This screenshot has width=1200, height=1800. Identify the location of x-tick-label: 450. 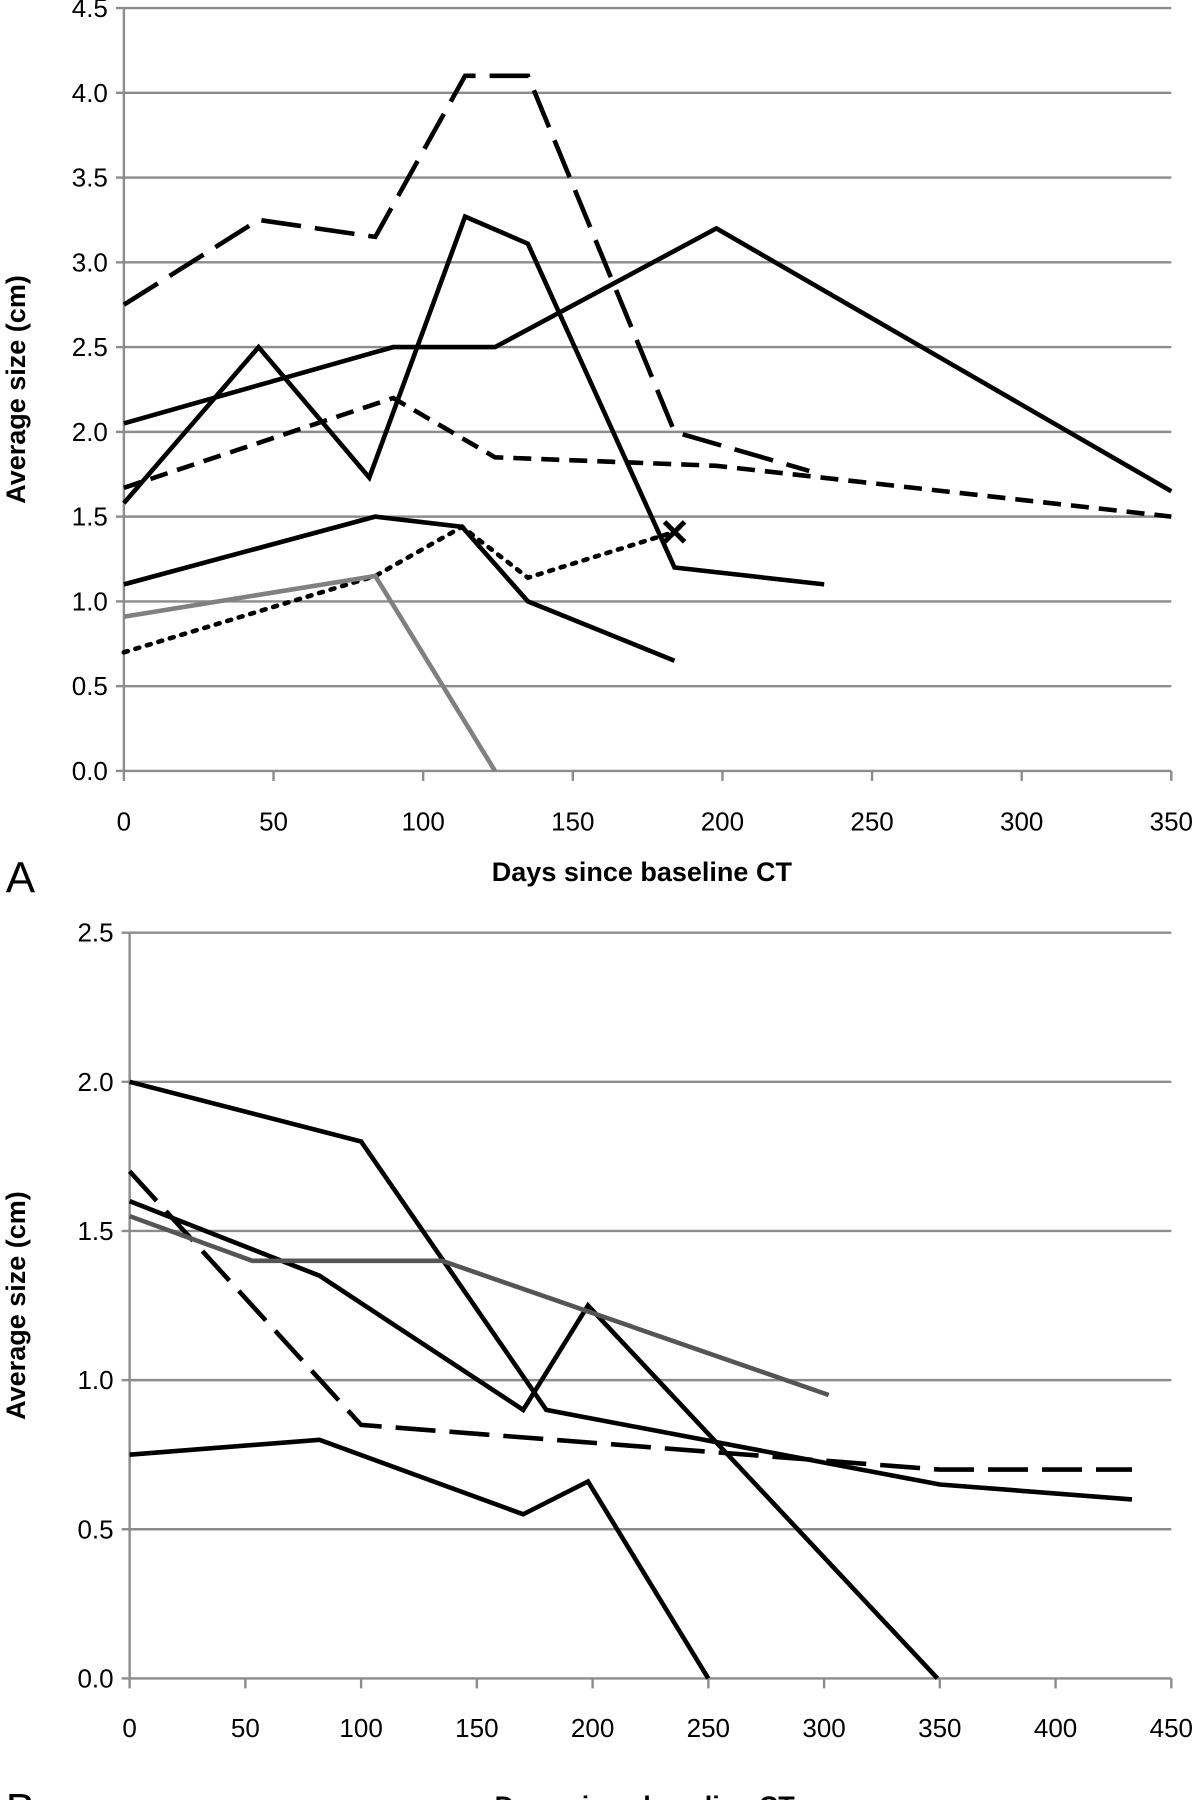
(1171, 1728).